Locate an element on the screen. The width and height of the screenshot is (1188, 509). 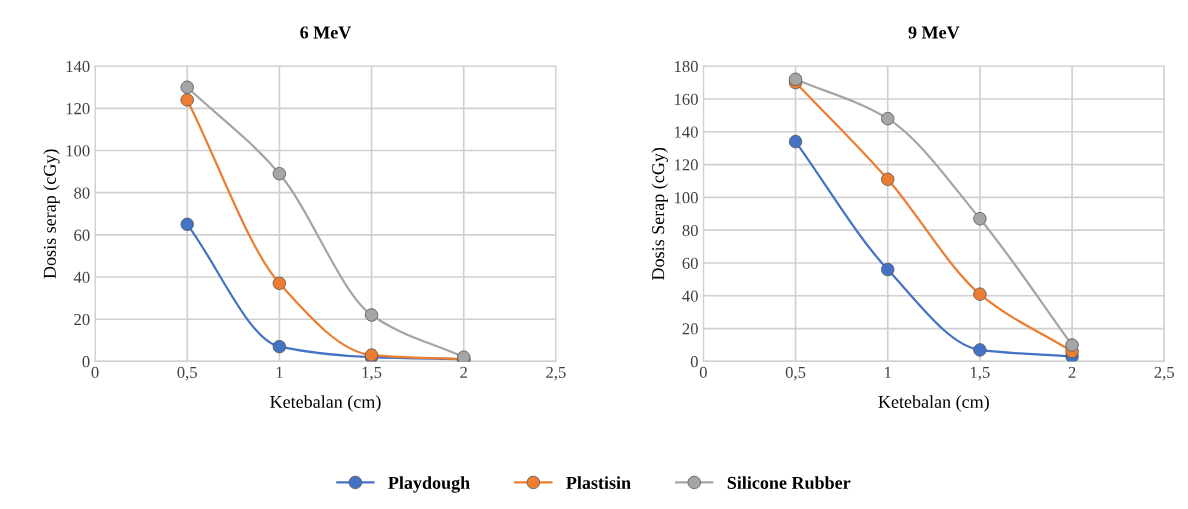
legend-label: Playdough is located at coordinates (429, 484).